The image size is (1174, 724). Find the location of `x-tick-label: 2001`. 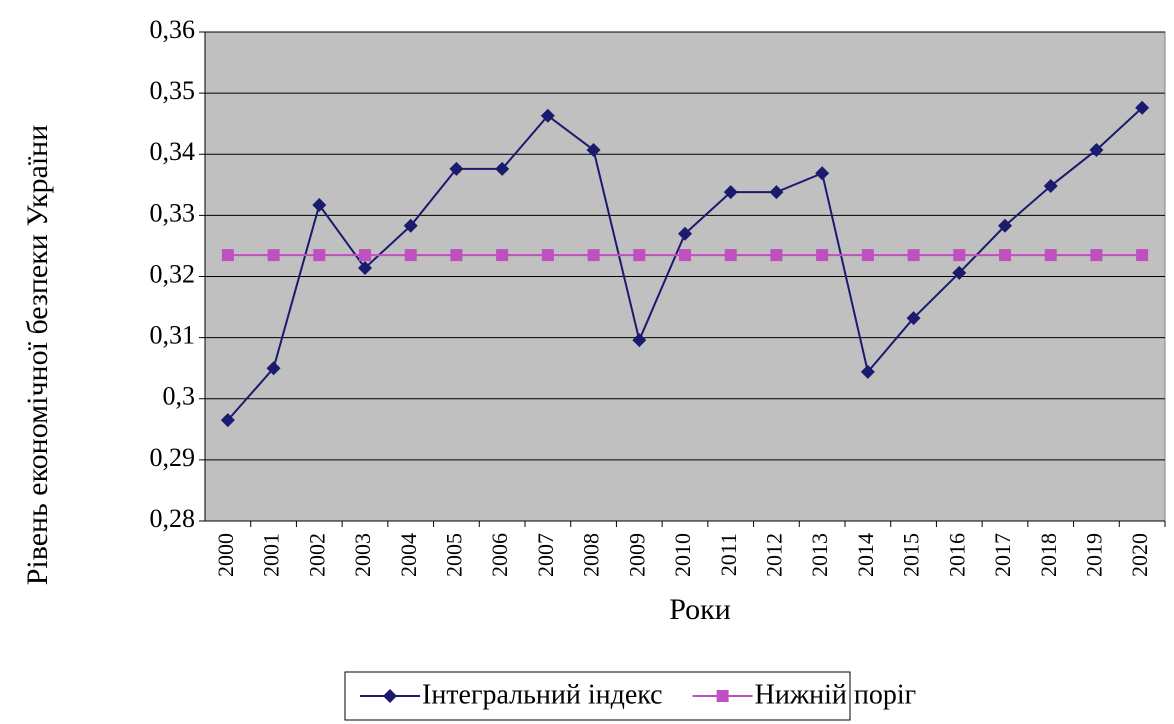

x-tick-label: 2001 is located at coordinates (271, 555).